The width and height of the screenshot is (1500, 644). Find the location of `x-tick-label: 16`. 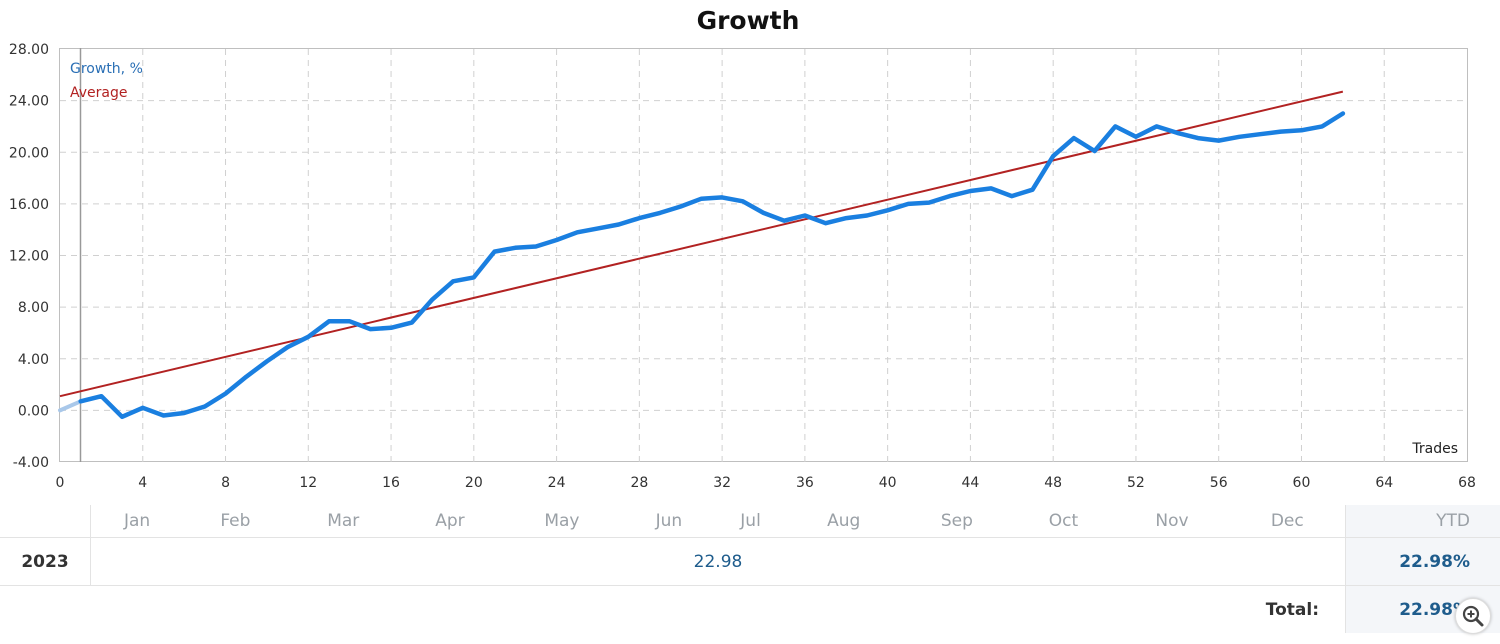

x-tick-label: 16 is located at coordinates (391, 483).